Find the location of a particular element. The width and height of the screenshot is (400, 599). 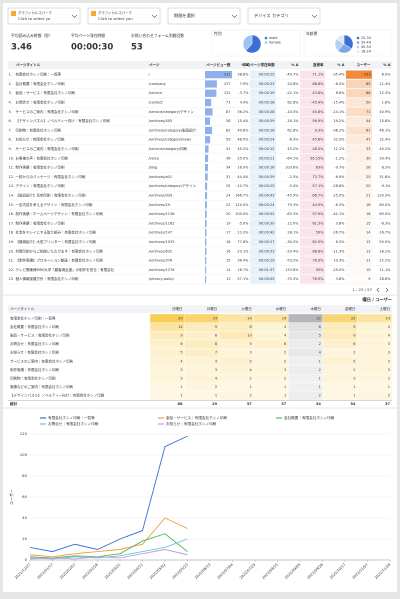

table-cell: /archives/405 is located at coordinates (161, 121).